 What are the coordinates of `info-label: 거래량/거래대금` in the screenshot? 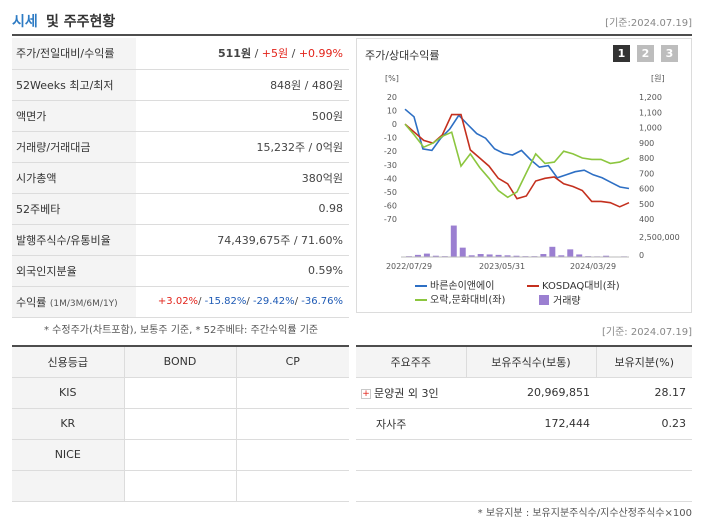 It's located at (74, 147).